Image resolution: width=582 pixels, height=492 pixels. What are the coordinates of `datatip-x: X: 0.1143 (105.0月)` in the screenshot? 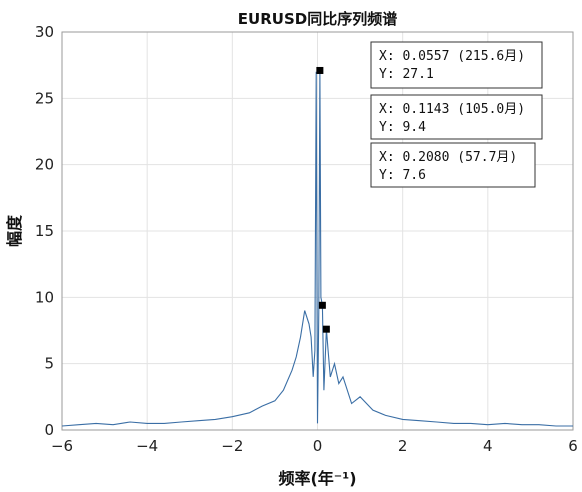 It's located at (452, 109).